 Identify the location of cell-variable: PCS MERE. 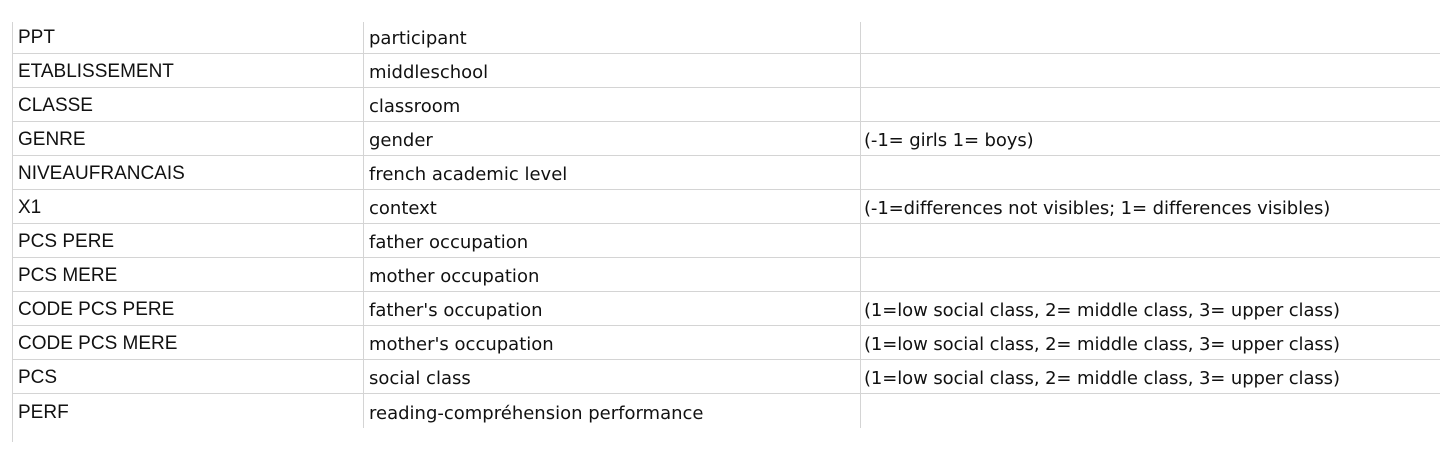
(188, 274).